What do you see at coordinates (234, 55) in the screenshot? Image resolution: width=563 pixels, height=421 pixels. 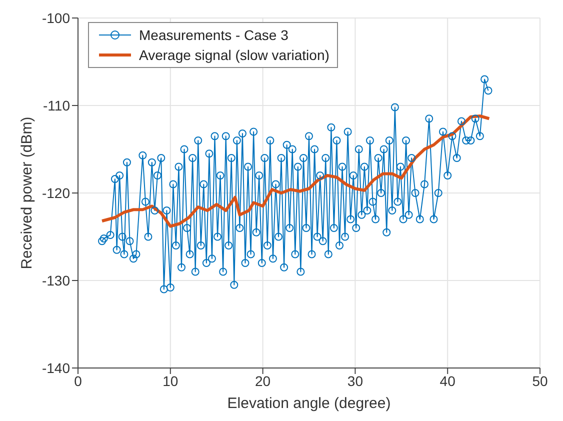 I see `legend-label: Average signal (slow variation)` at bounding box center [234, 55].